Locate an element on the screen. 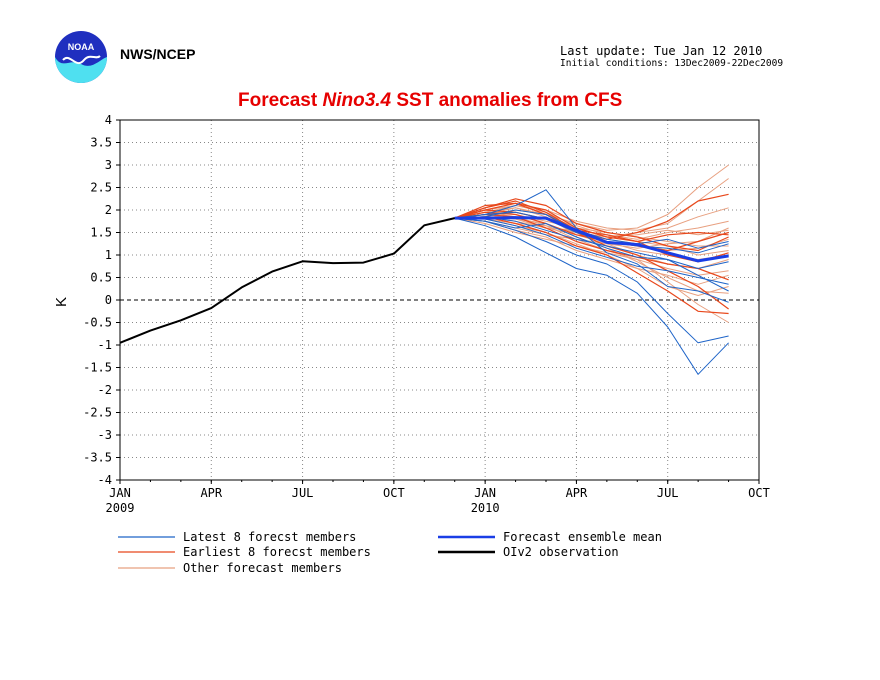 The height and width of the screenshot is (680, 880). legend-label: Forecast ensemble mean is located at coordinates (582, 537).